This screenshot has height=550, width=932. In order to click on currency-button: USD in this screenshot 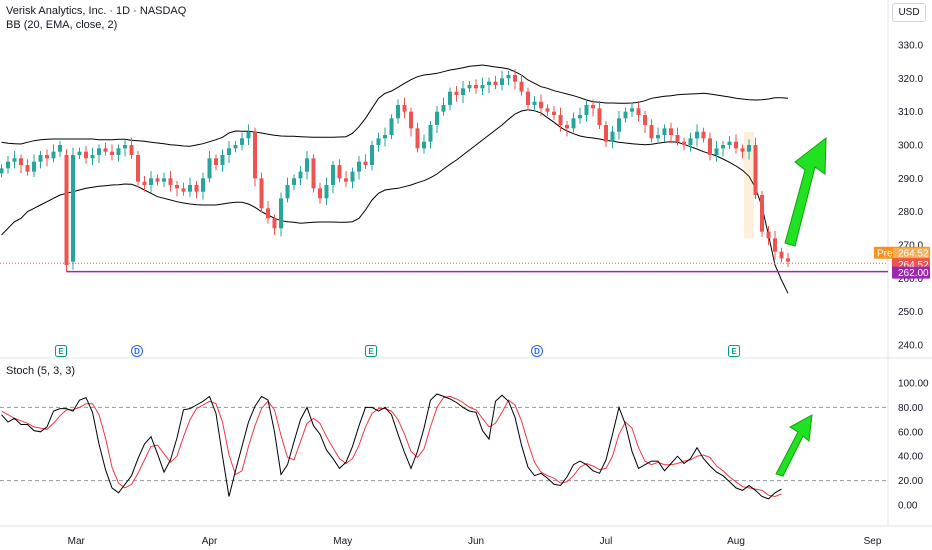, I will do `click(909, 12)`.